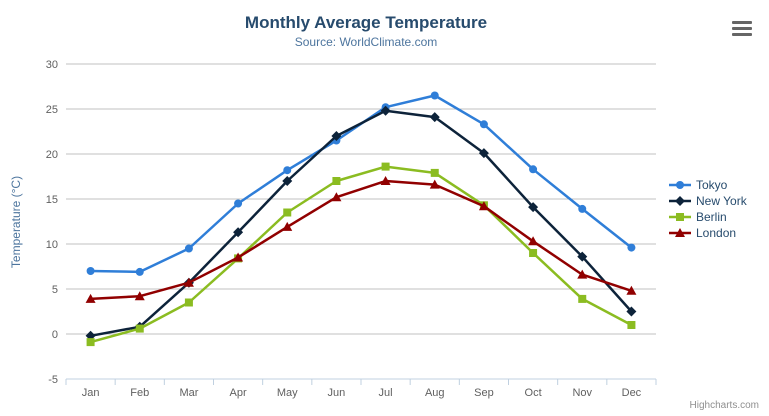 The image size is (769, 416). What do you see at coordinates (366, 22) in the screenshot?
I see `chart-title: Monthly Average Temperature` at bounding box center [366, 22].